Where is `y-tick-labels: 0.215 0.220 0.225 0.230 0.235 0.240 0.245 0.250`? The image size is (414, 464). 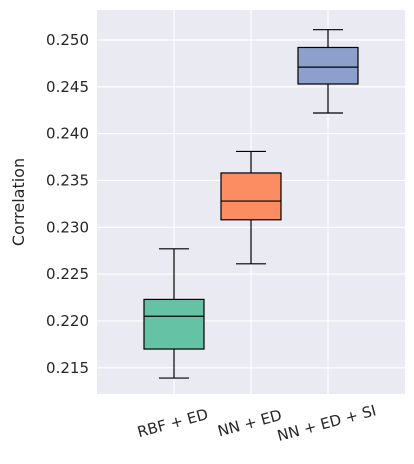 y-tick-labels: 0.215 0.220 0.225 0.230 0.235 0.240 0.245 0.250 is located at coordinates (67, 204).